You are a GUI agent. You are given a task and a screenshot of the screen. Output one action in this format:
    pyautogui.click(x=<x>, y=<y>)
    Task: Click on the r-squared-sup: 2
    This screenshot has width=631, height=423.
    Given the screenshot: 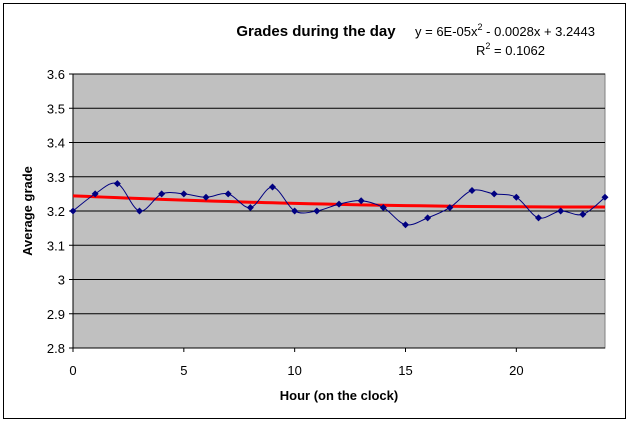 What is the action you would take?
    pyautogui.click(x=487, y=46)
    